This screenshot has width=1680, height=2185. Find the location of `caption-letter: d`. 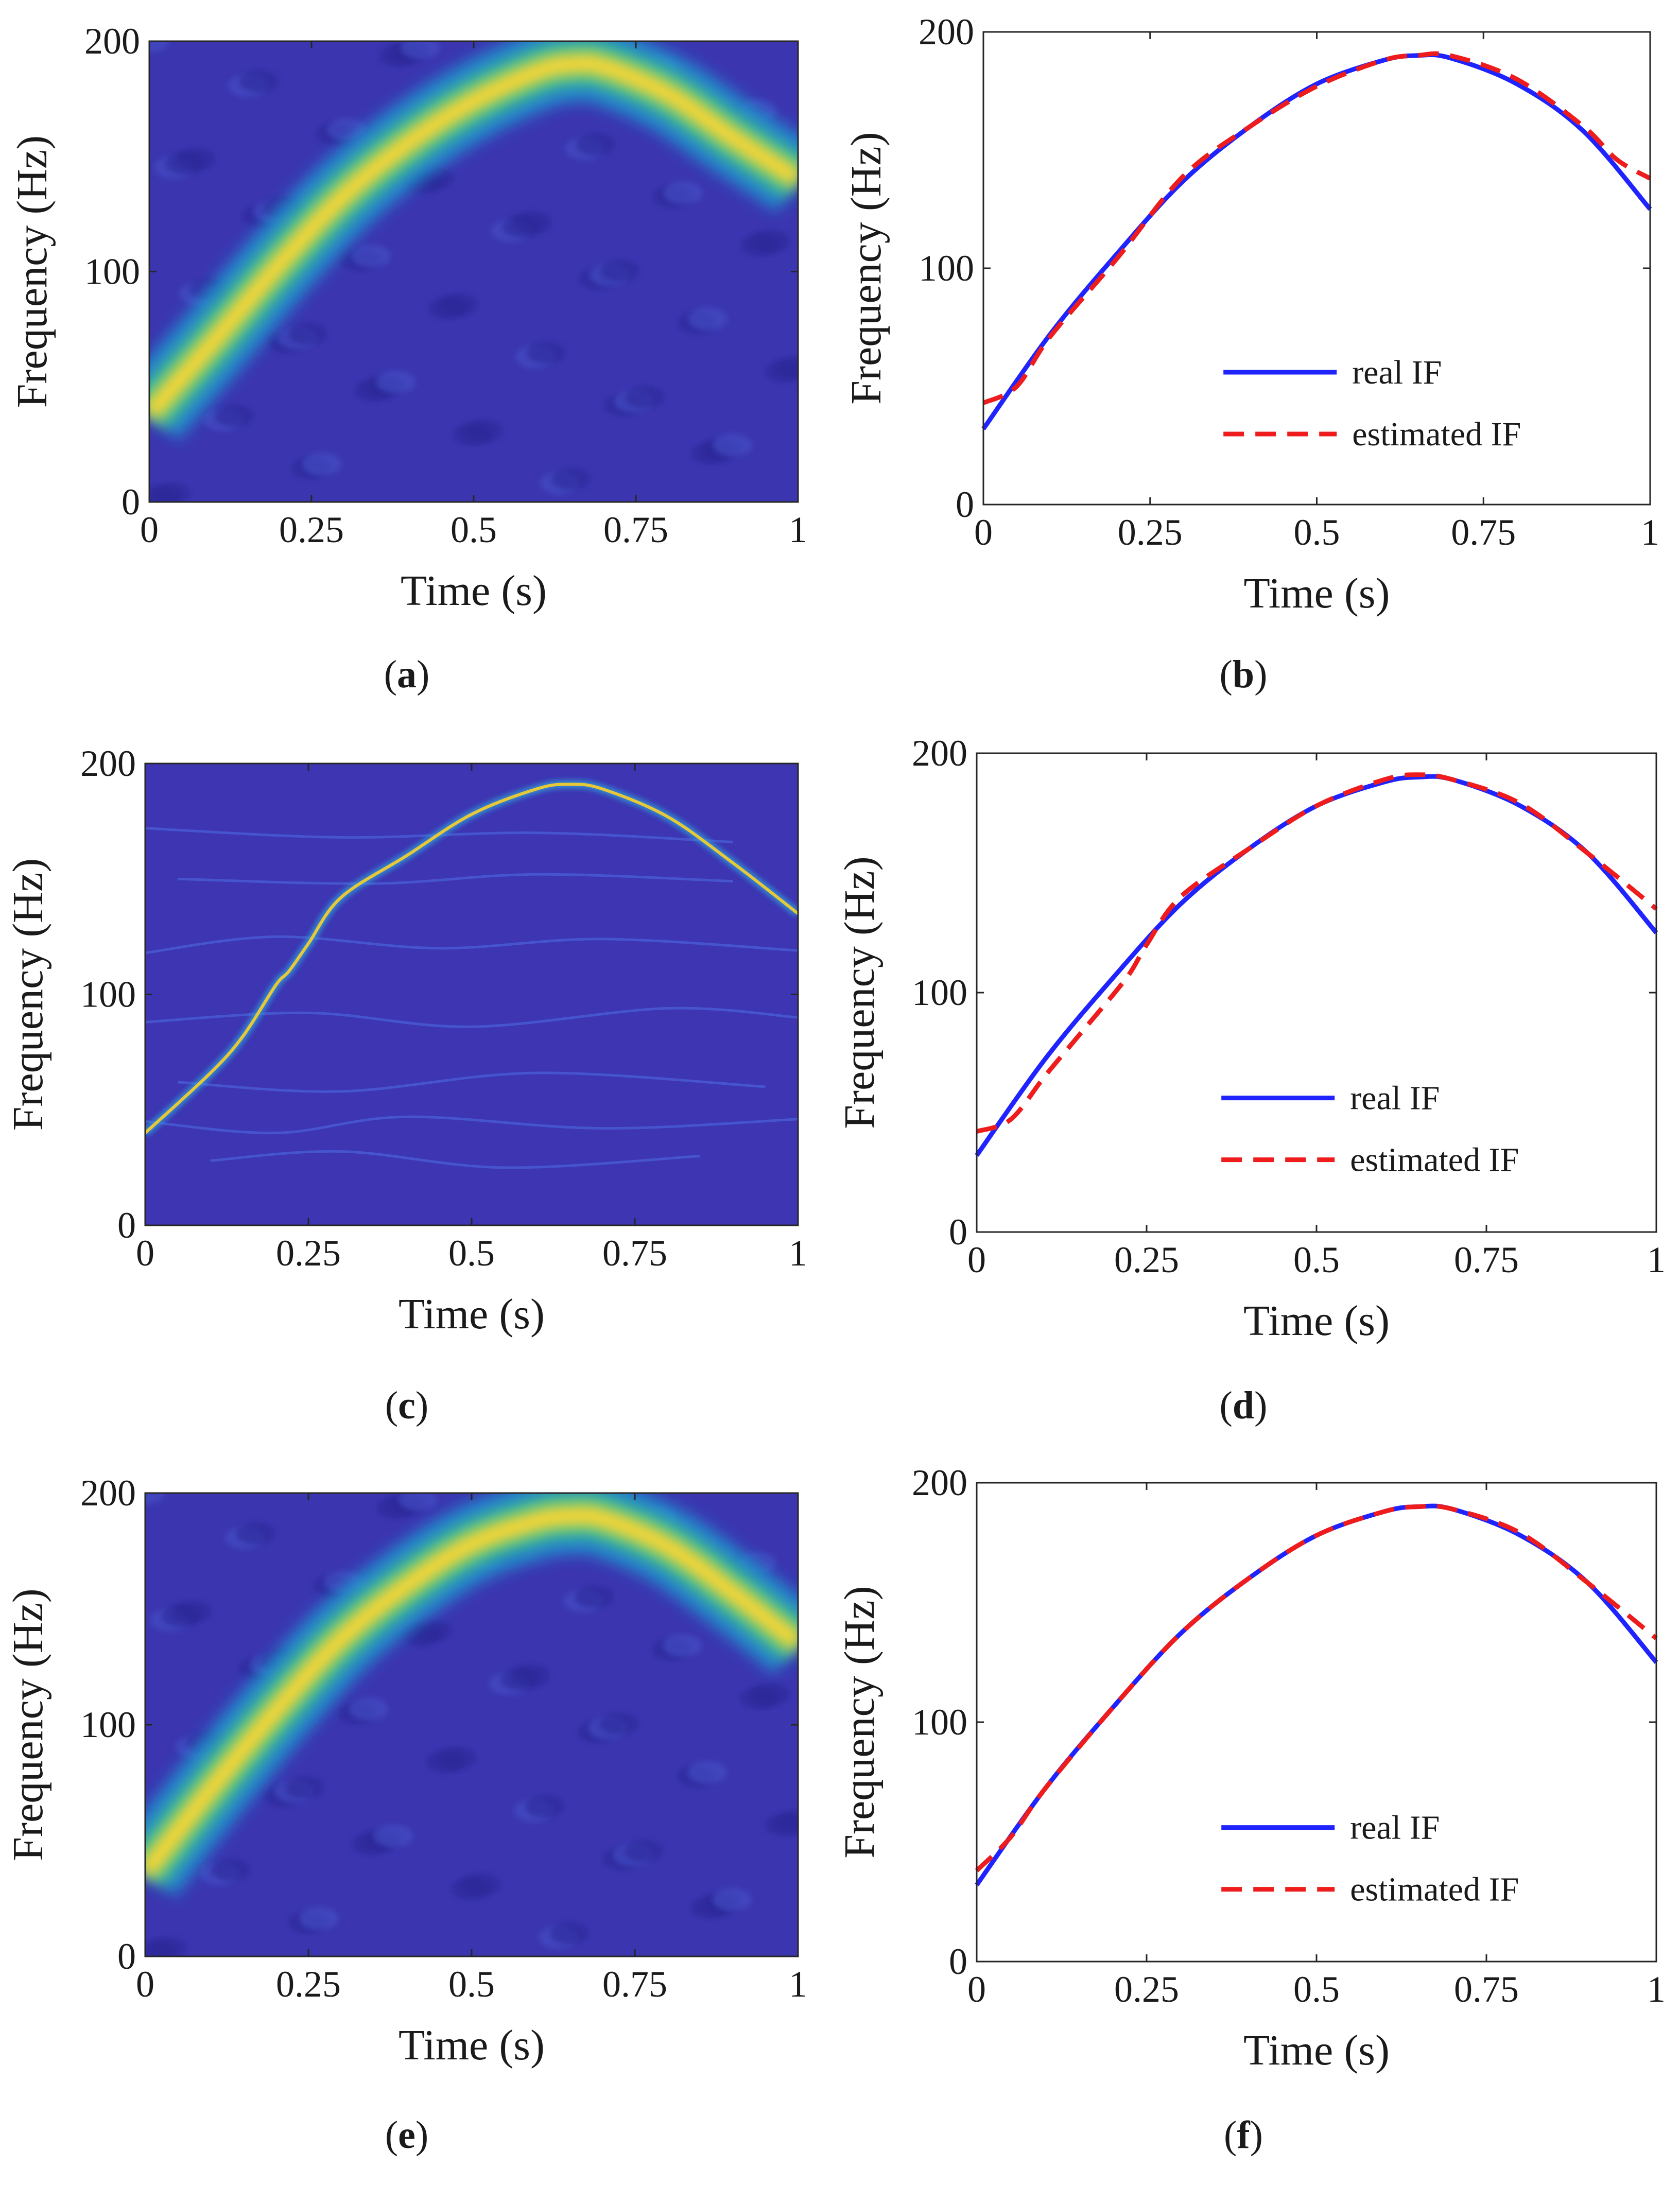

caption-letter: d is located at coordinates (1243, 1406).